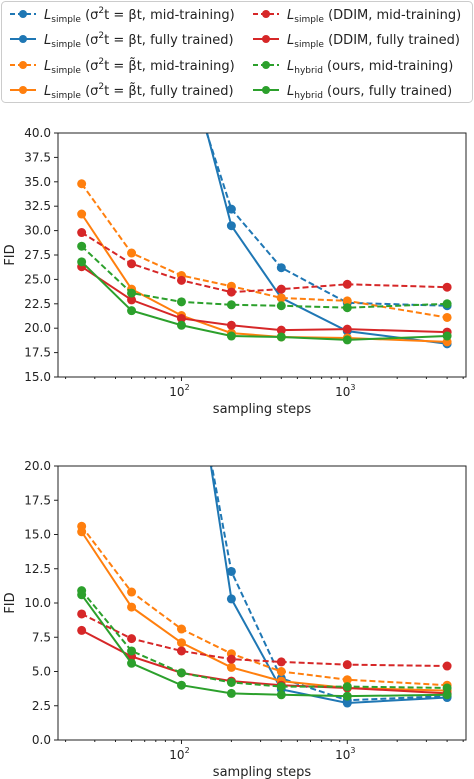  I want to click on legend-item-lsimple_sigma_betatilde_mid: Lsimple (σ2t = β̃t, mid-training), so click(122, 66).